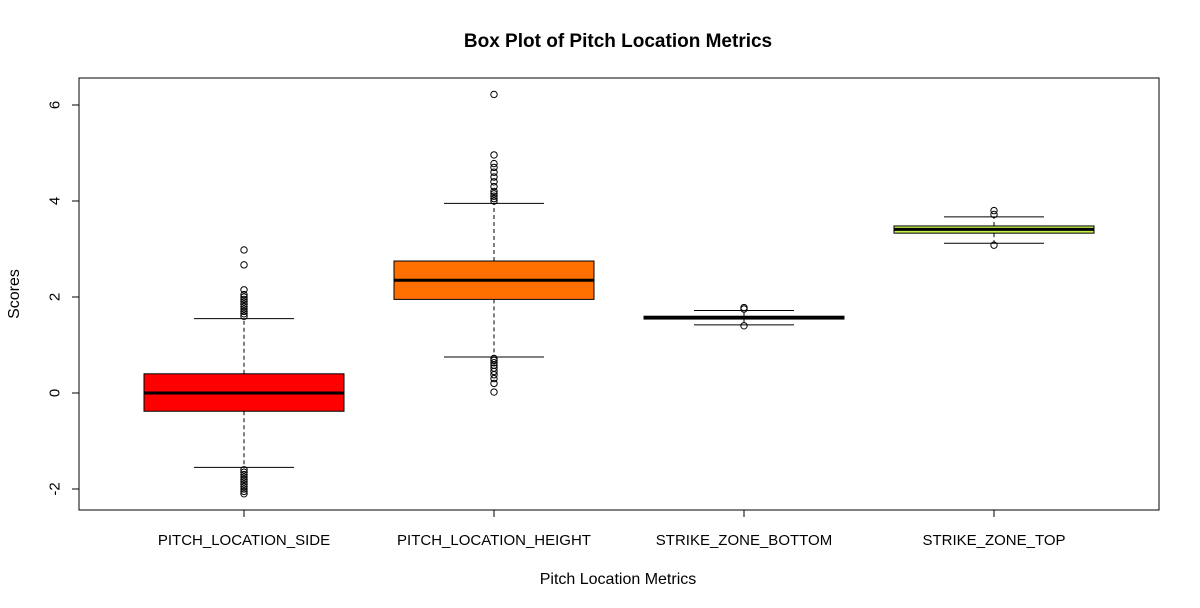  I want to click on box-pitch-location-height, so click(494, 243).